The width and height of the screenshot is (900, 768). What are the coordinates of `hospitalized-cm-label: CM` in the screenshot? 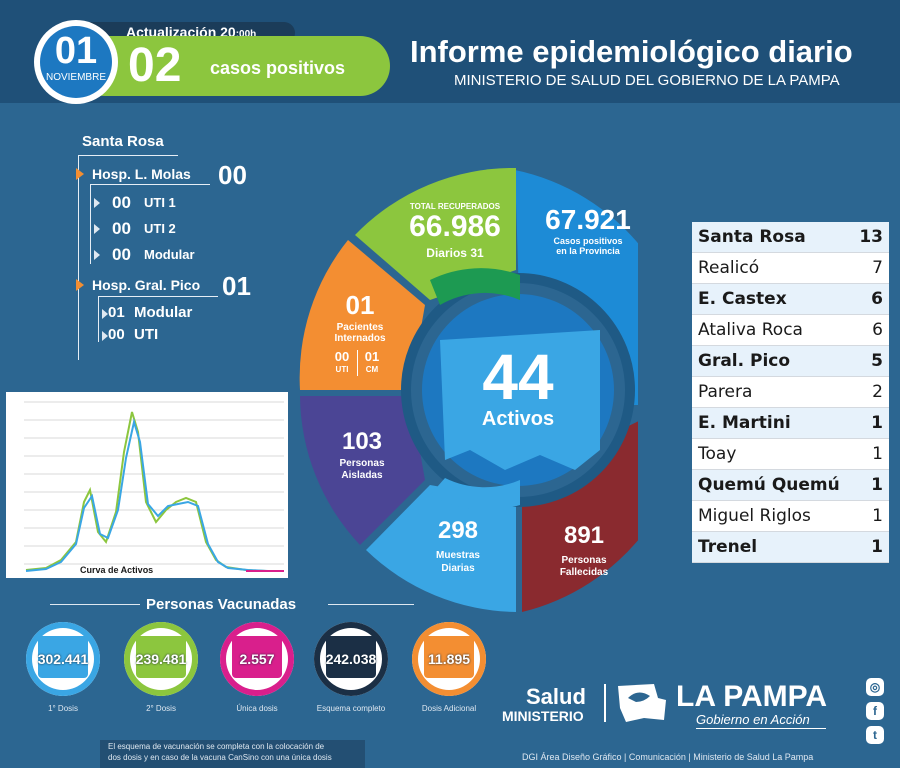 It's located at (372, 369).